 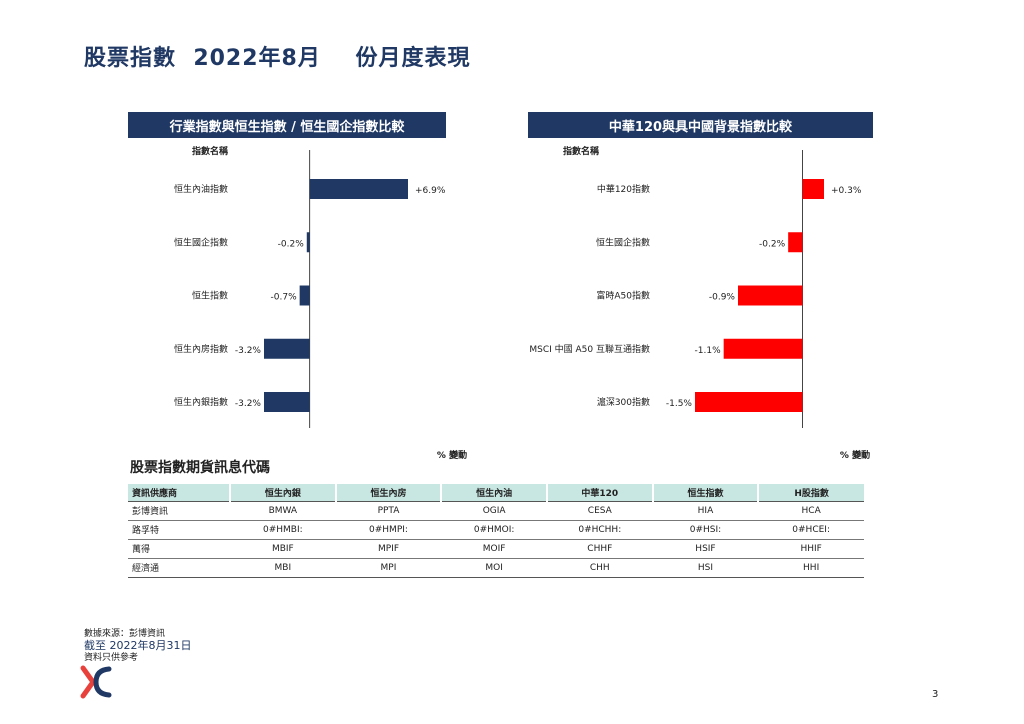 I want to click on as-of-date: 截至 2022年8月31日, so click(x=138, y=645).